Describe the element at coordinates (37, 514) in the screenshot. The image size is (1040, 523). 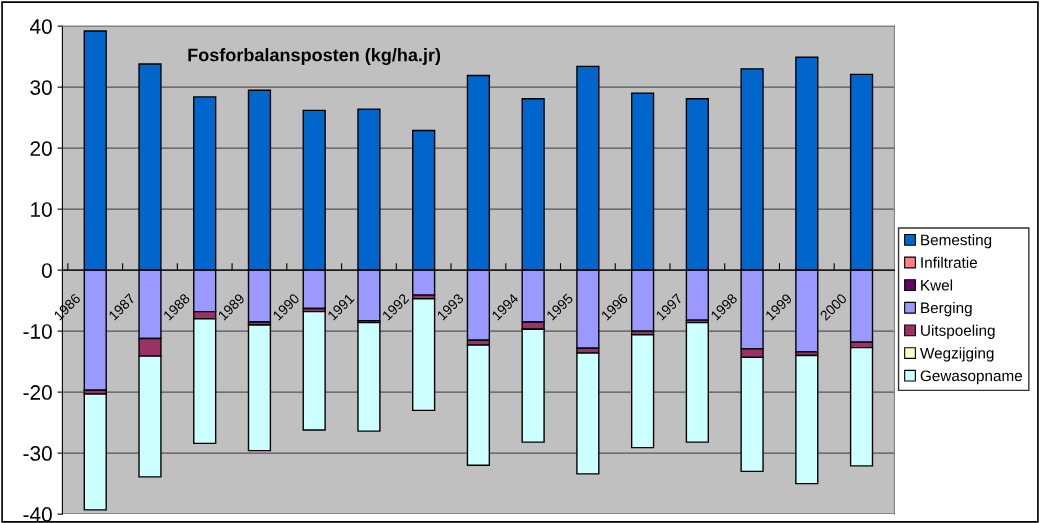
I see `y-tick-label: -40` at that location.